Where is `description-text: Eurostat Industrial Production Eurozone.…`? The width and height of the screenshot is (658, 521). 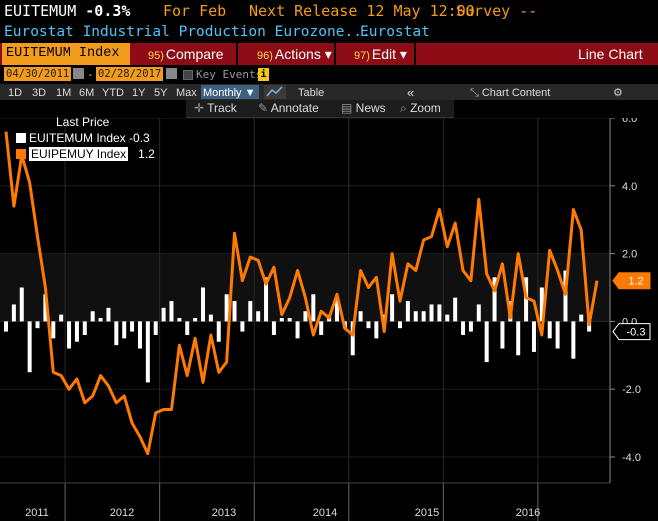 description-text: Eurostat Industrial Production Eurozone.… is located at coordinates (187, 32).